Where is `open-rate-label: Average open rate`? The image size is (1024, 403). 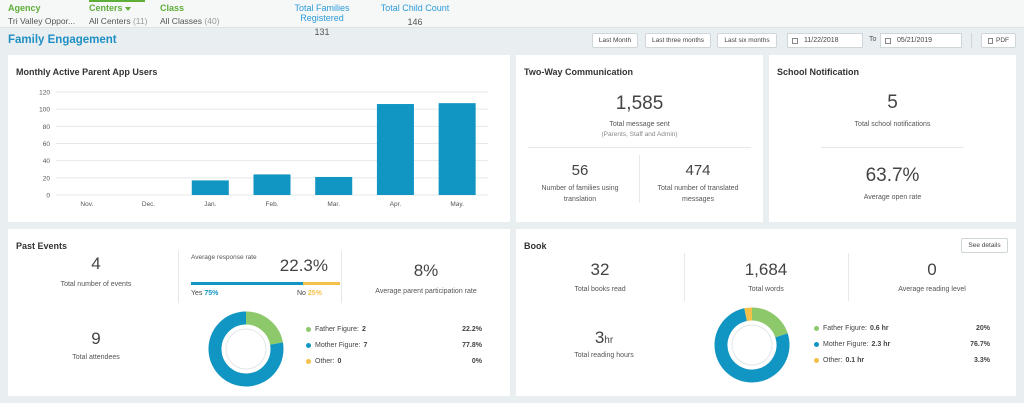 open-rate-label: Average open rate is located at coordinates (892, 197).